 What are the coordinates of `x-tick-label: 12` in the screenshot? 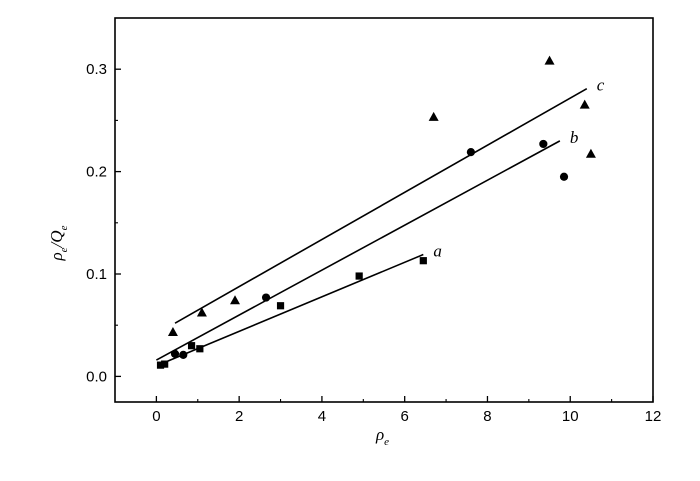 It's located at (653, 416).